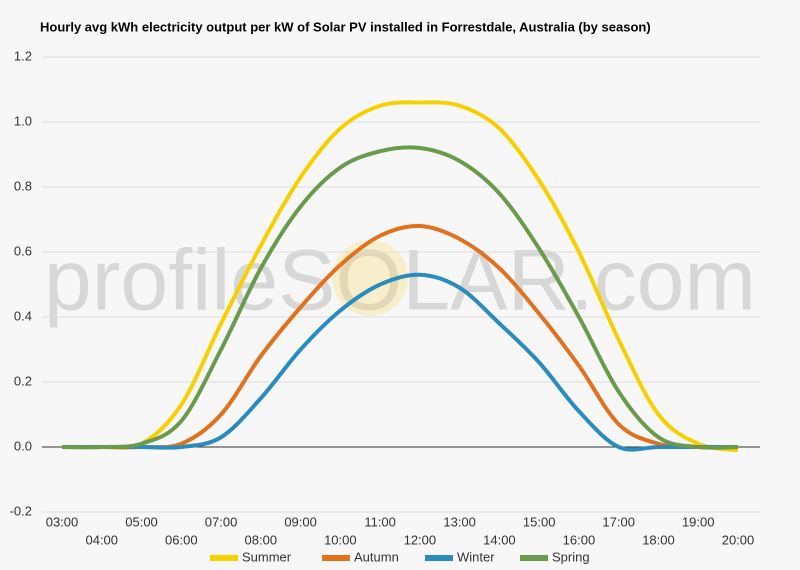 This screenshot has width=800, height=570. I want to click on x-tick-label: 13:00, so click(459, 521).